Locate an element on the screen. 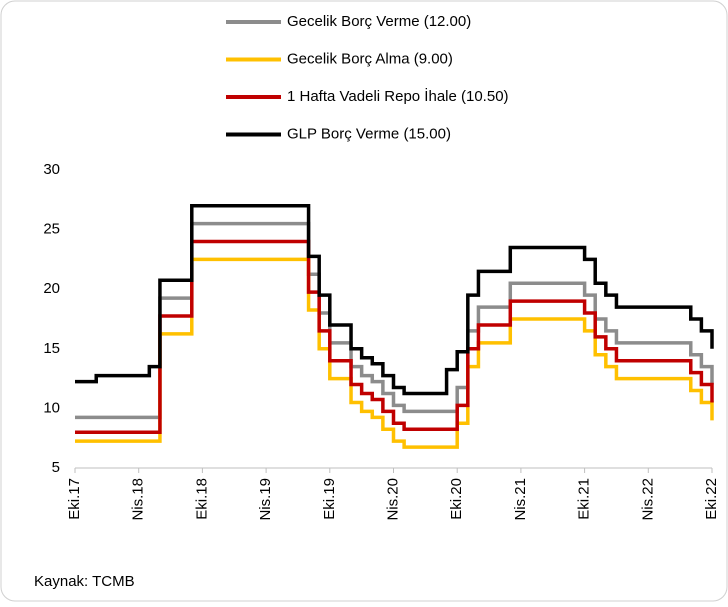 This screenshot has width=728, height=607. x-tick-label: Eki.22 is located at coordinates (711, 499).